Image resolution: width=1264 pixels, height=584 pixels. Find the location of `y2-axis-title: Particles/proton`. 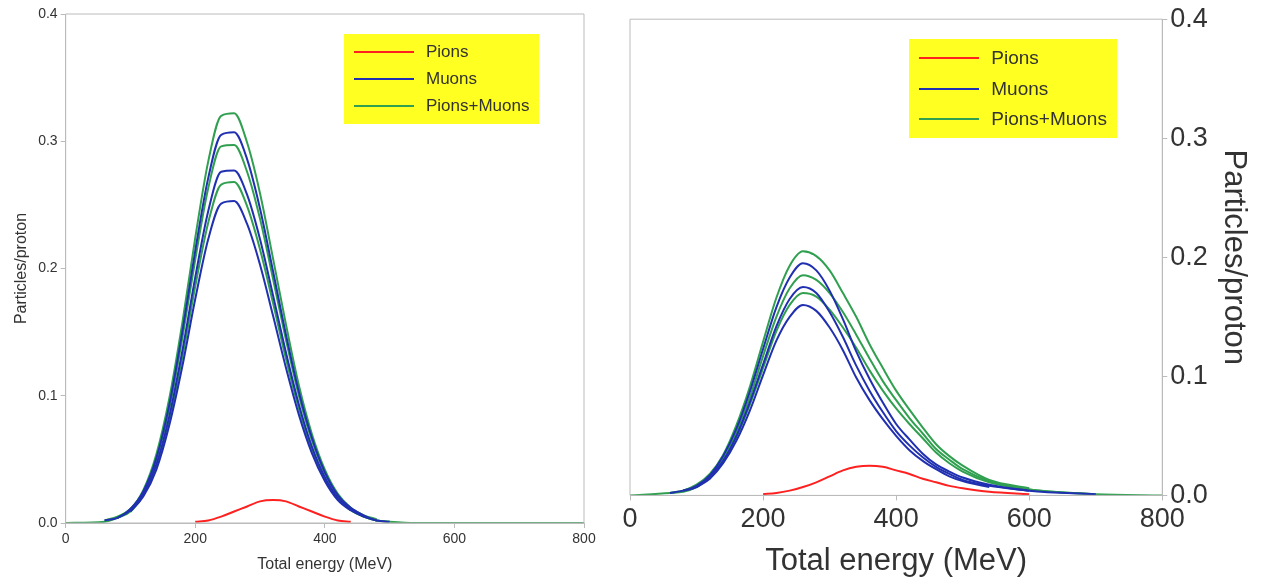

y2-axis-title: Particles/proton is located at coordinates (1235, 257).